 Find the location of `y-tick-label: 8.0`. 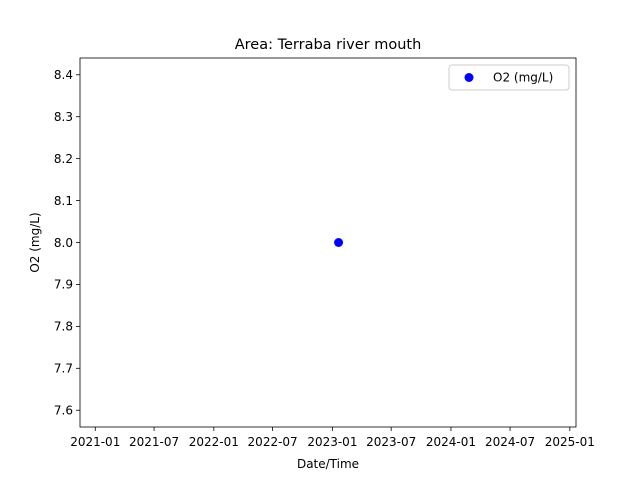

y-tick-label: 8.0 is located at coordinates (63, 243).